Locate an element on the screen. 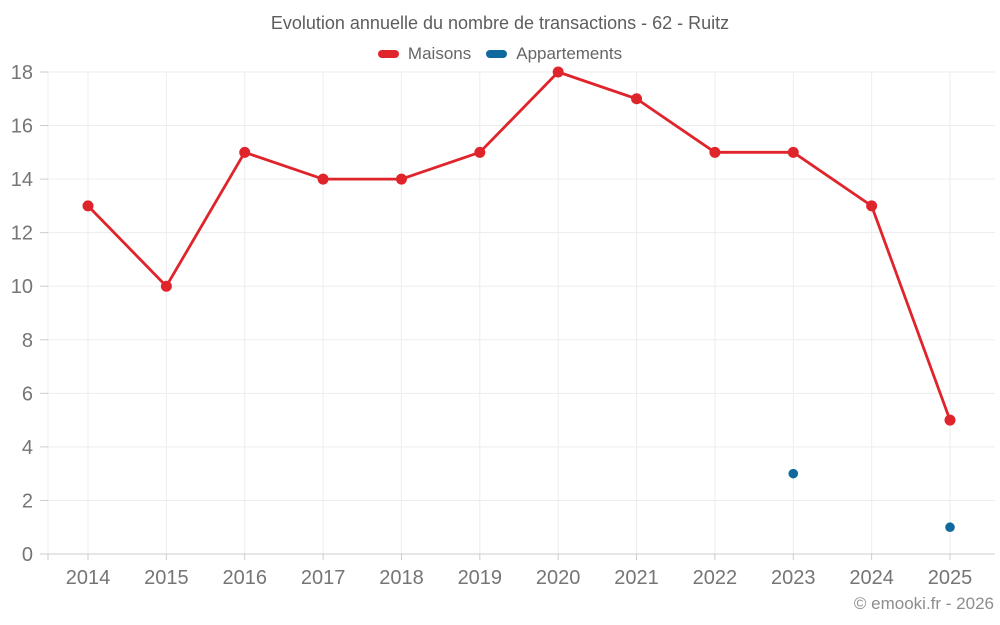  copyright-note: © emooki.fr - 2026 is located at coordinates (923, 603).